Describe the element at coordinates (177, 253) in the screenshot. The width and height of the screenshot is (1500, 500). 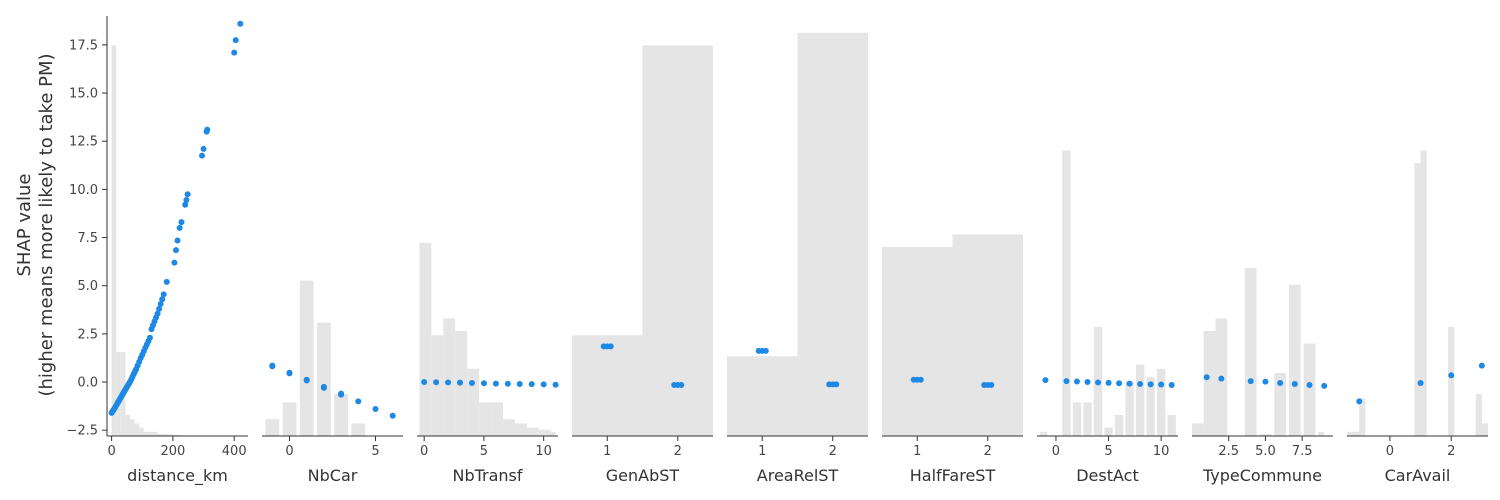
I see `panel-distance_km: 0 200 400 distance_km` at that location.